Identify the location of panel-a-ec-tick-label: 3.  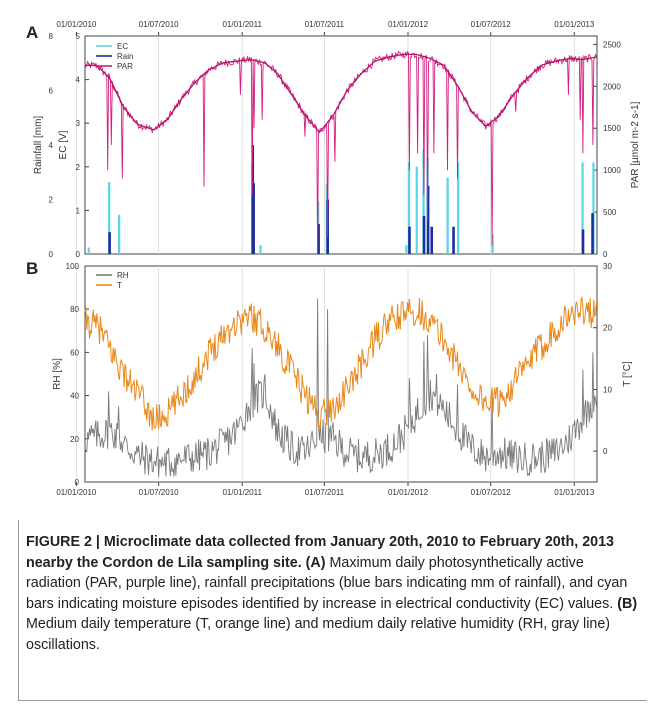
(78, 123).